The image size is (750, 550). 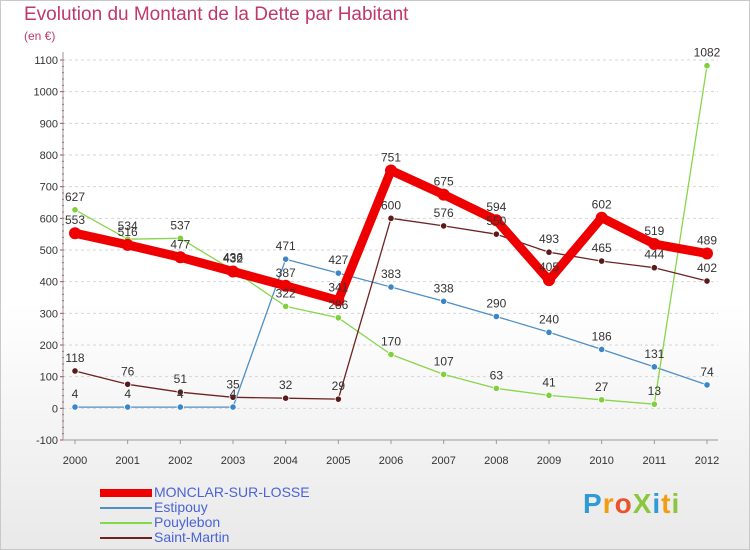 I want to click on legend-item-saint-martin: Saint-Martin, so click(x=205, y=537).